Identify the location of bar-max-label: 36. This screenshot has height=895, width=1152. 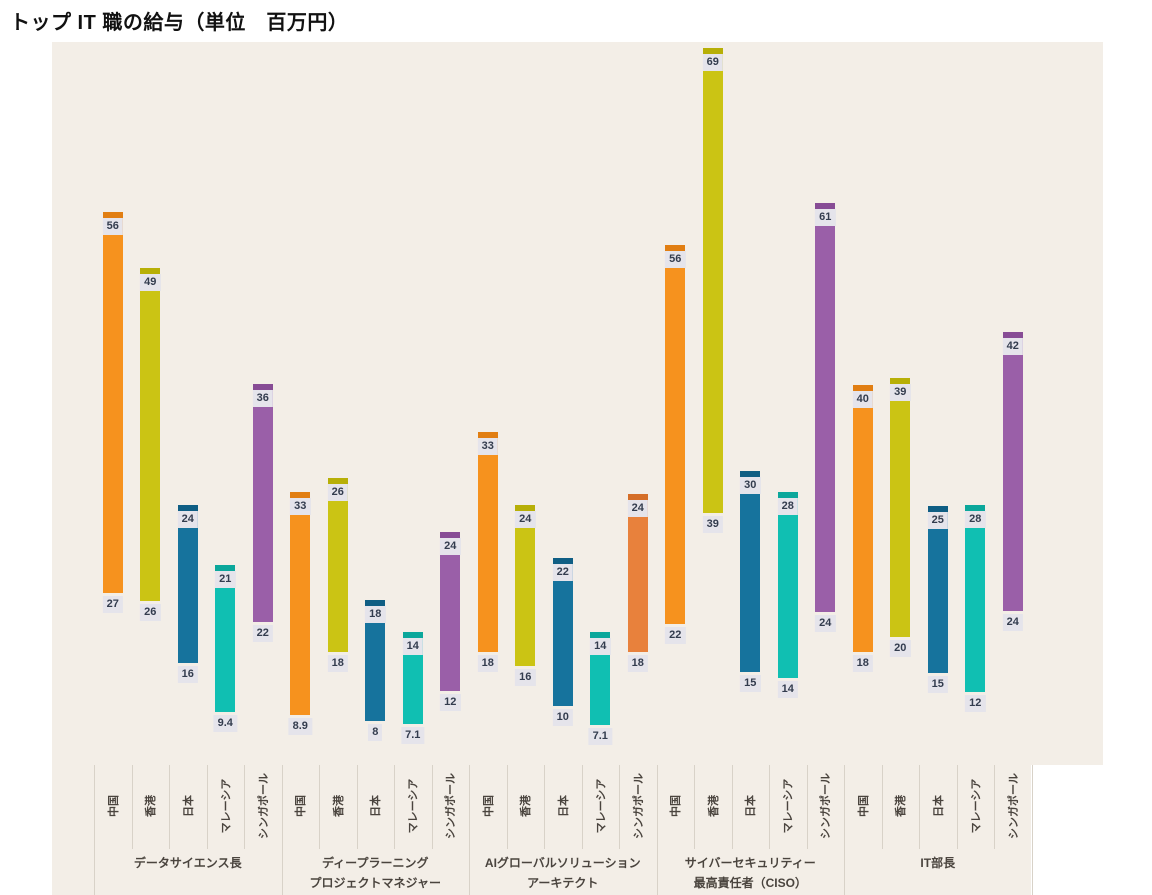
(262, 398).